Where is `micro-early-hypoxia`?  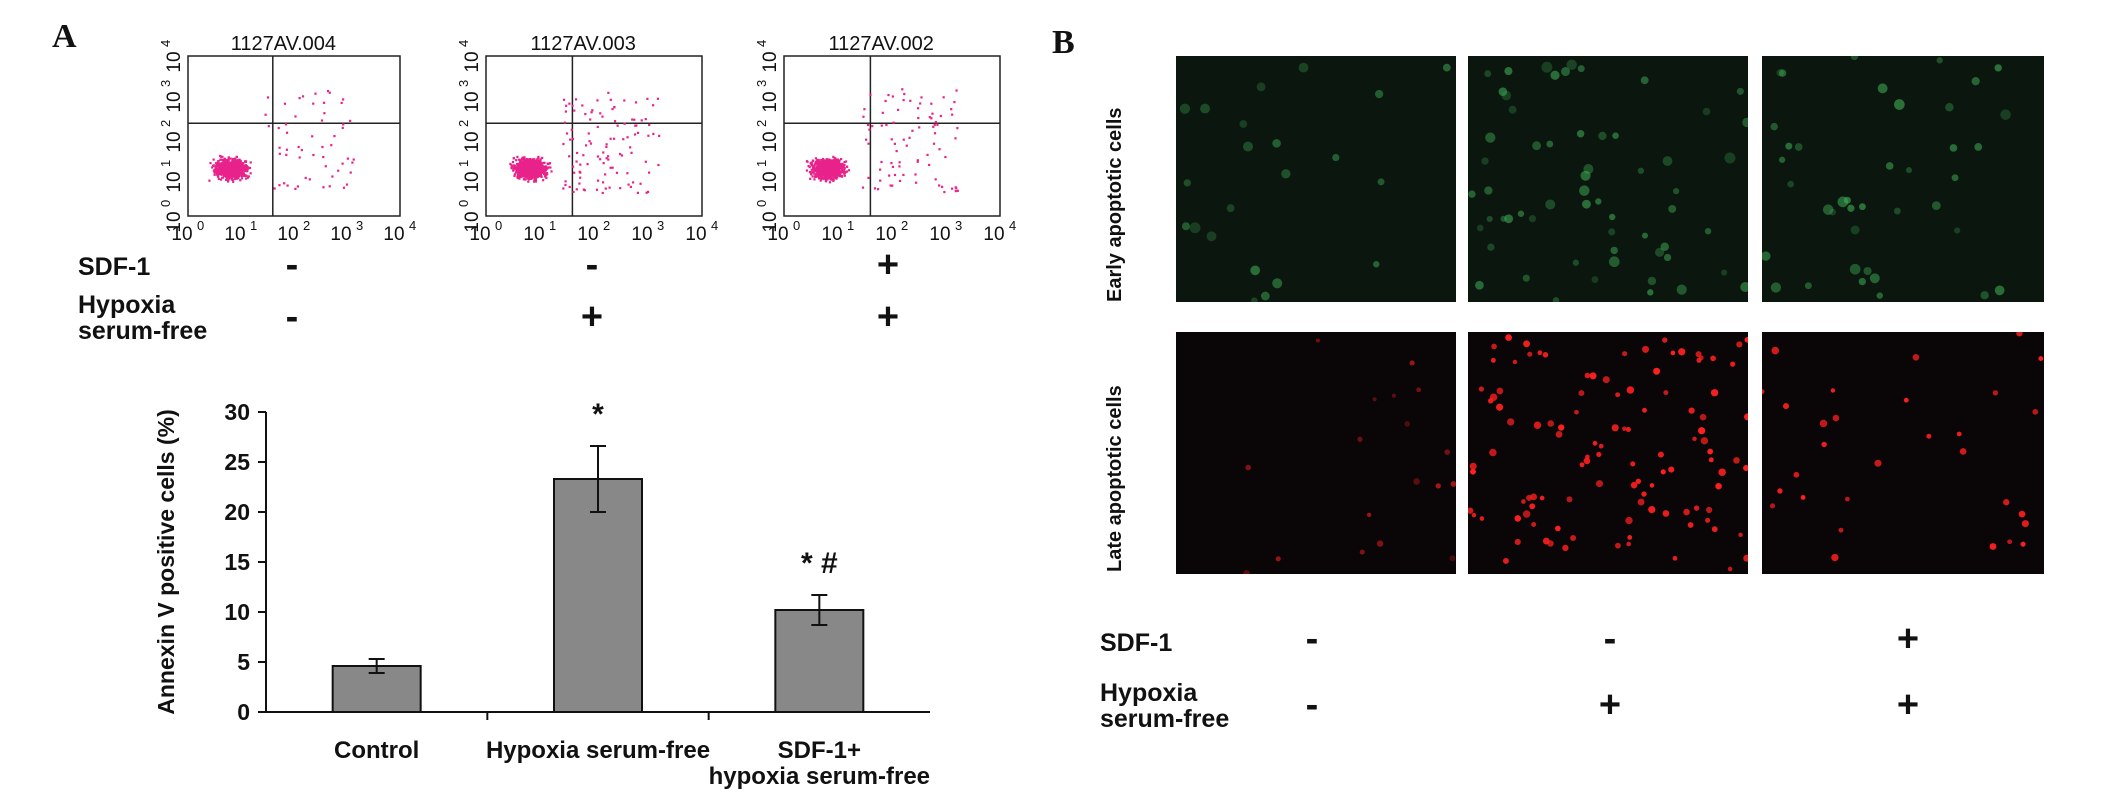
micro-early-hypoxia is located at coordinates (1608, 179).